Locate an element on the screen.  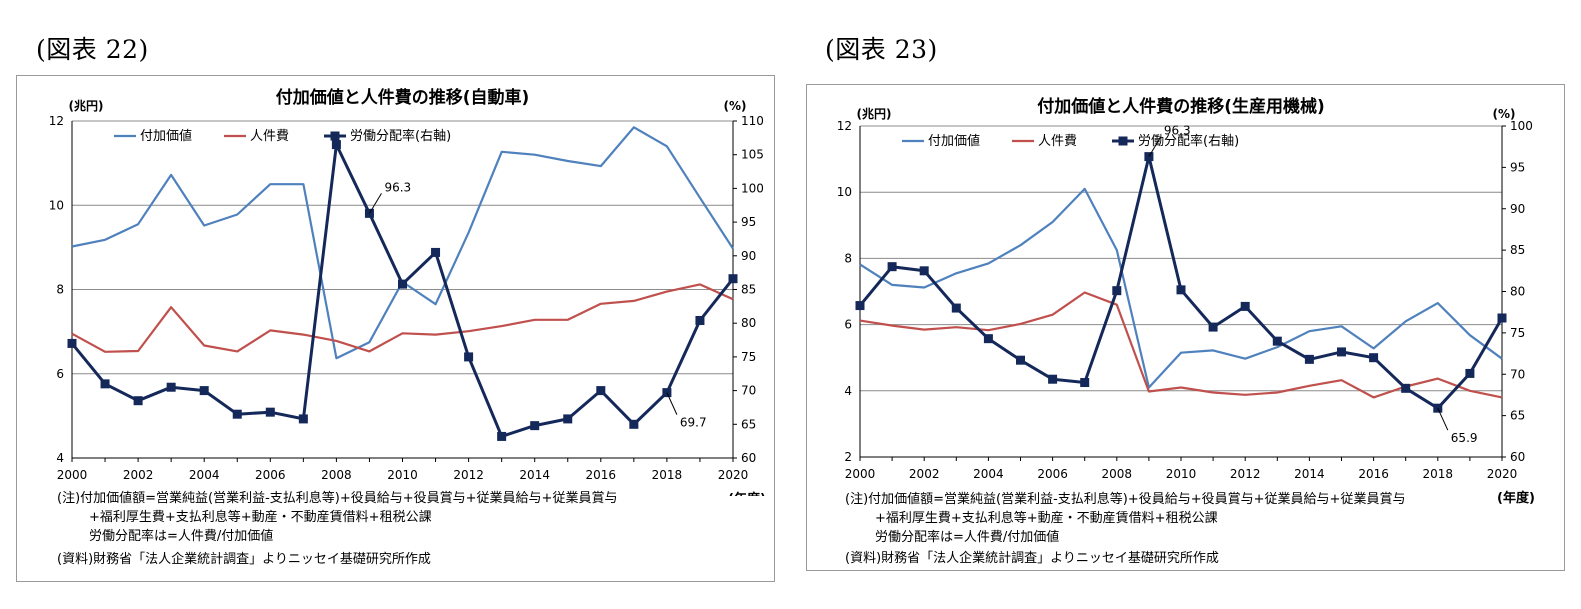
y-right-tick-label: 60 is located at coordinates (1517, 457).